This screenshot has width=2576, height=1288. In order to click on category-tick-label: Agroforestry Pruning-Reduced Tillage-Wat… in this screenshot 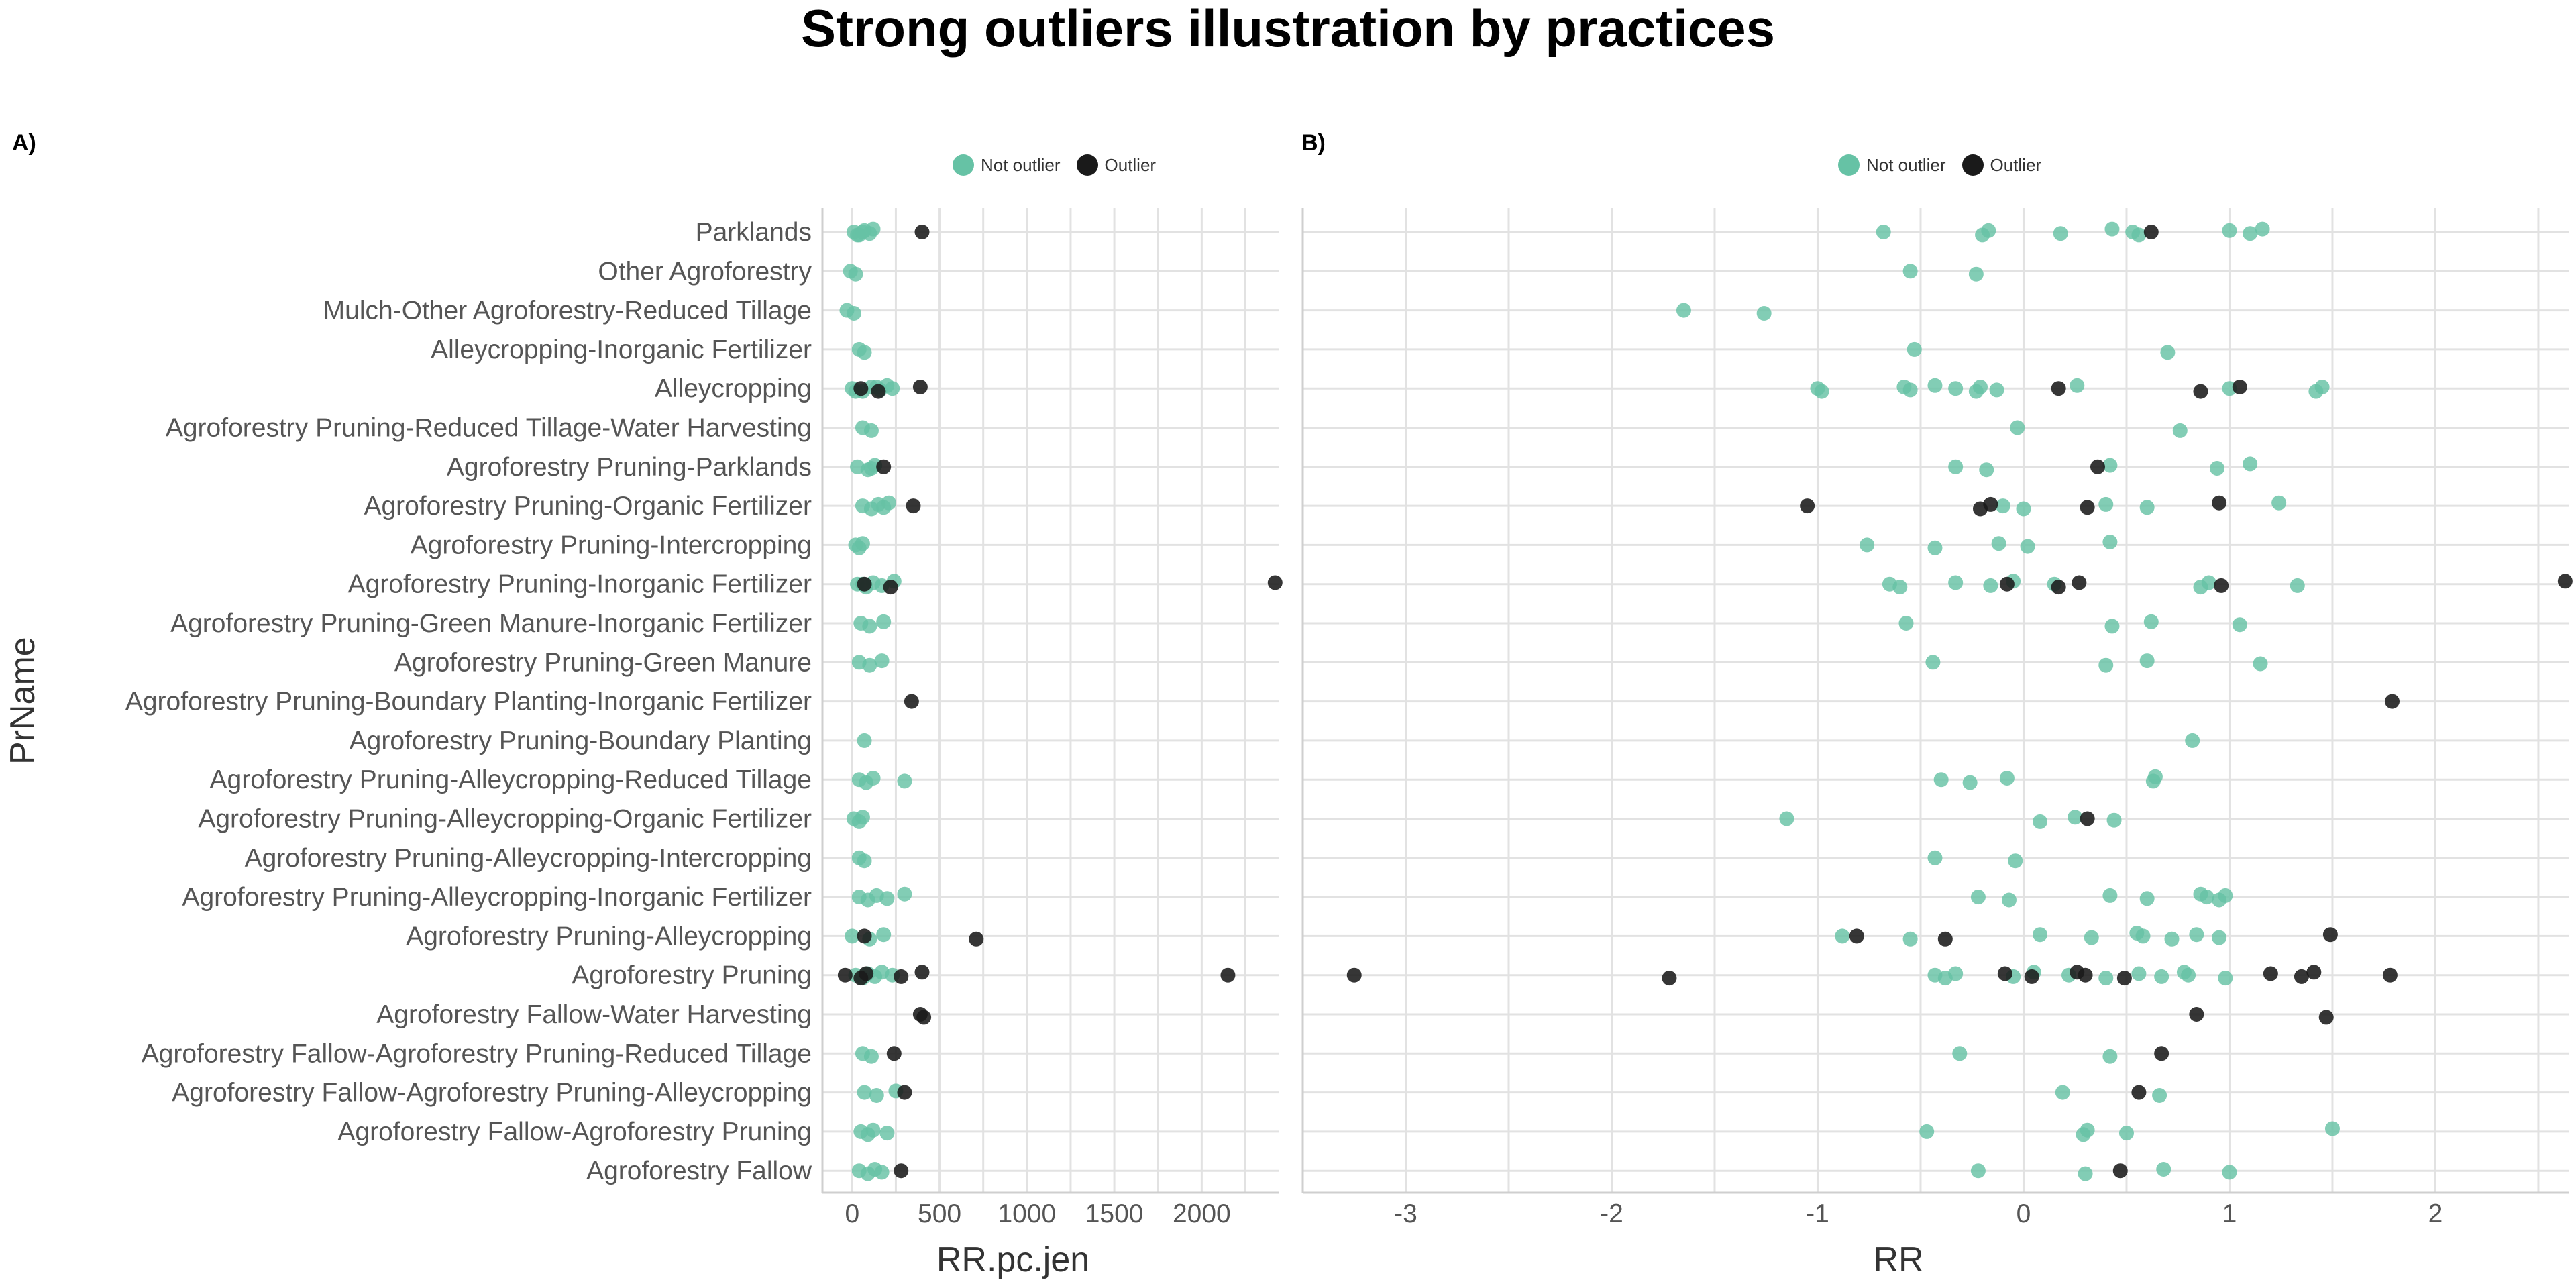, I will do `click(489, 428)`.